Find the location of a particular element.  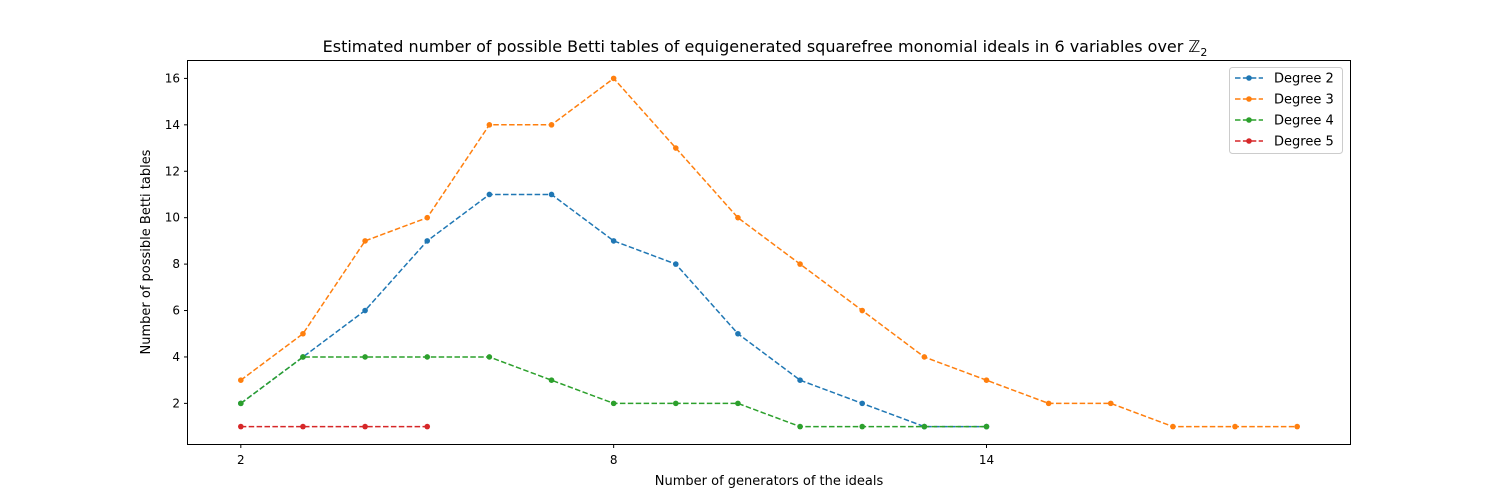

legend-item: Degree 5 is located at coordinates (1284, 142).